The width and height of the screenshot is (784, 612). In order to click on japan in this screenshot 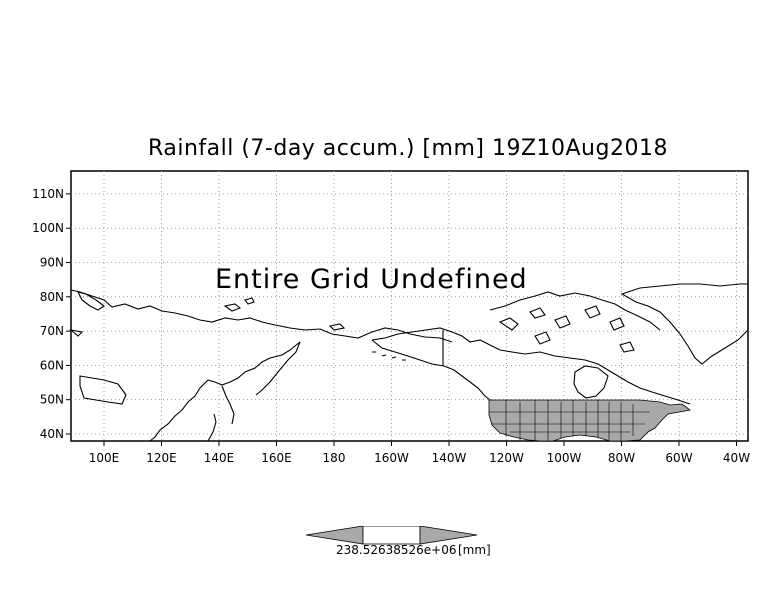, I will do `click(212, 427)`.